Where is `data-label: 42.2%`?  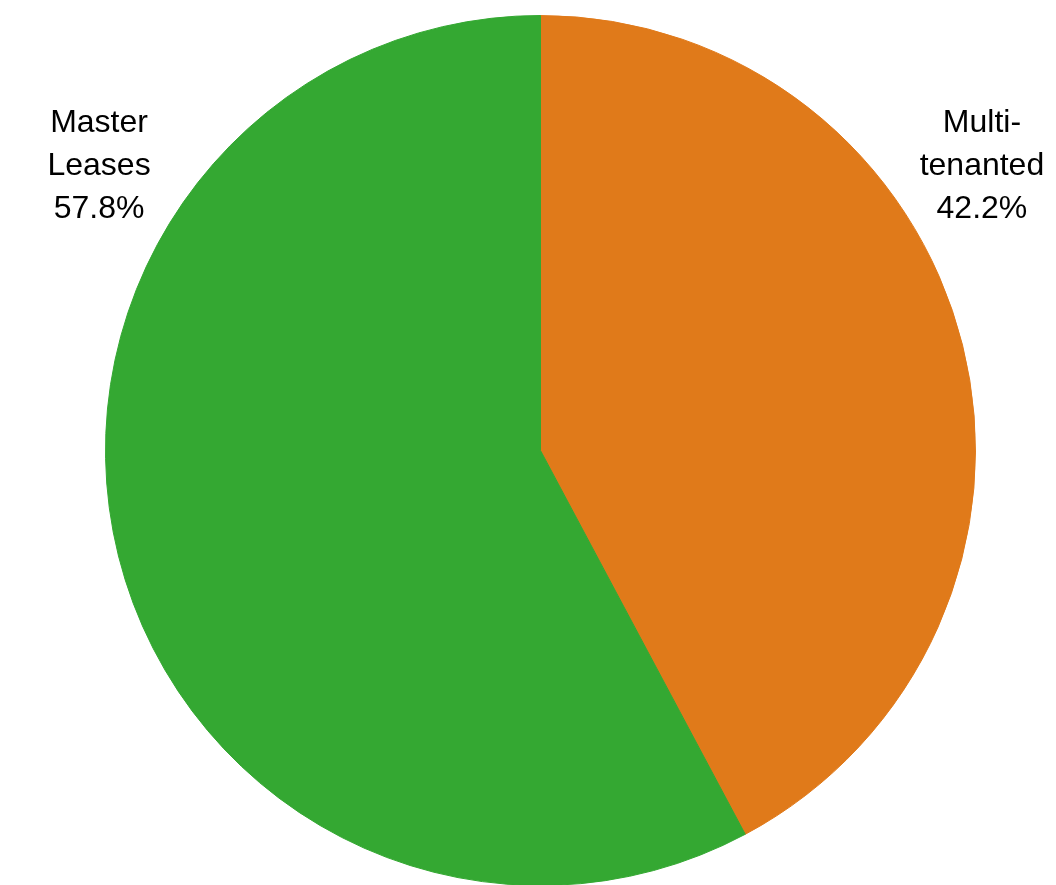
data-label: 42.2% is located at coordinates (982, 207).